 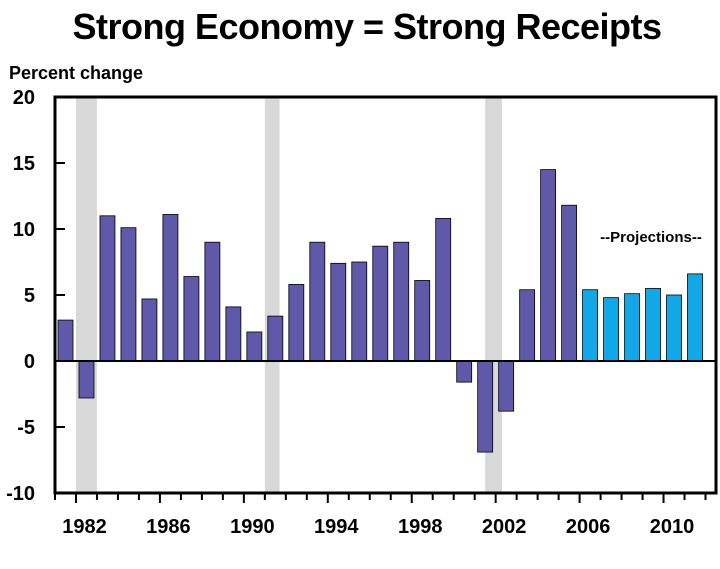 I want to click on y-tick-label: 10, so click(x=24, y=230).